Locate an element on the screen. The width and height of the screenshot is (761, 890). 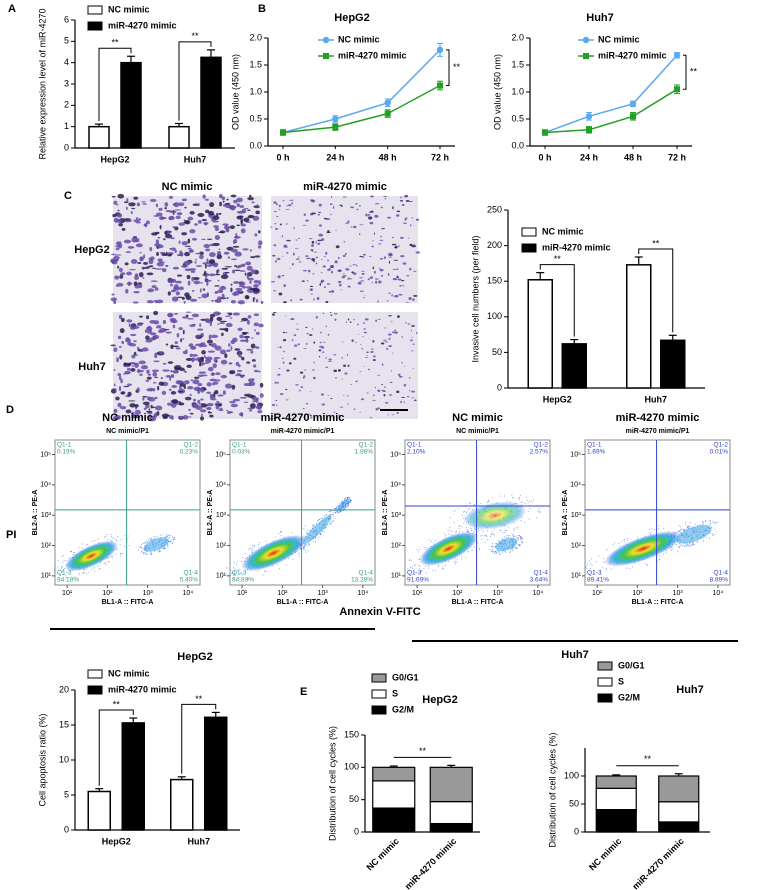
quadrant-name: Q1-4 is located at coordinates (191, 573).